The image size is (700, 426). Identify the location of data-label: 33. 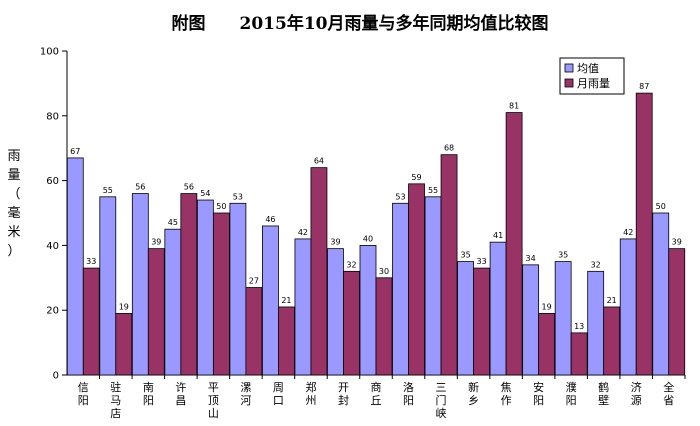
(91, 261).